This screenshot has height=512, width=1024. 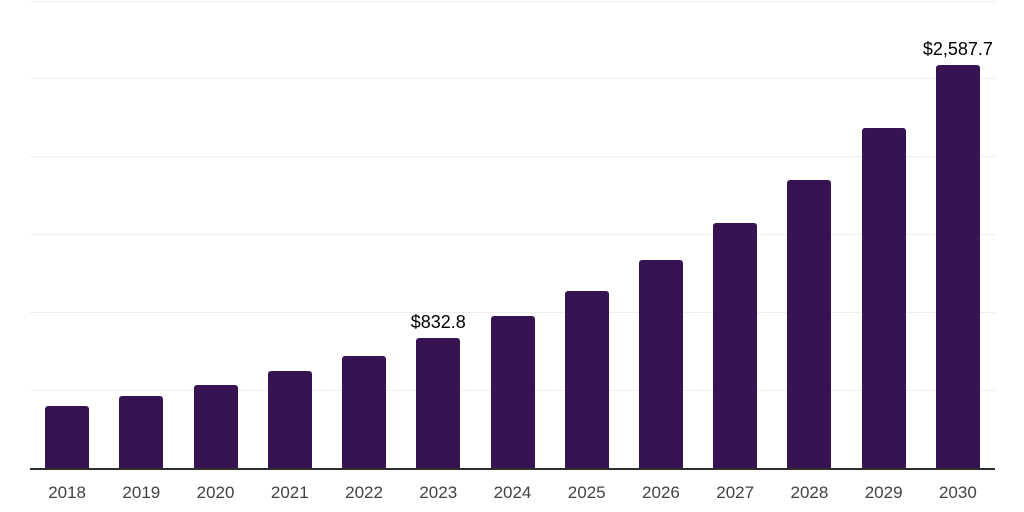 I want to click on bar-2022, so click(x=364, y=412).